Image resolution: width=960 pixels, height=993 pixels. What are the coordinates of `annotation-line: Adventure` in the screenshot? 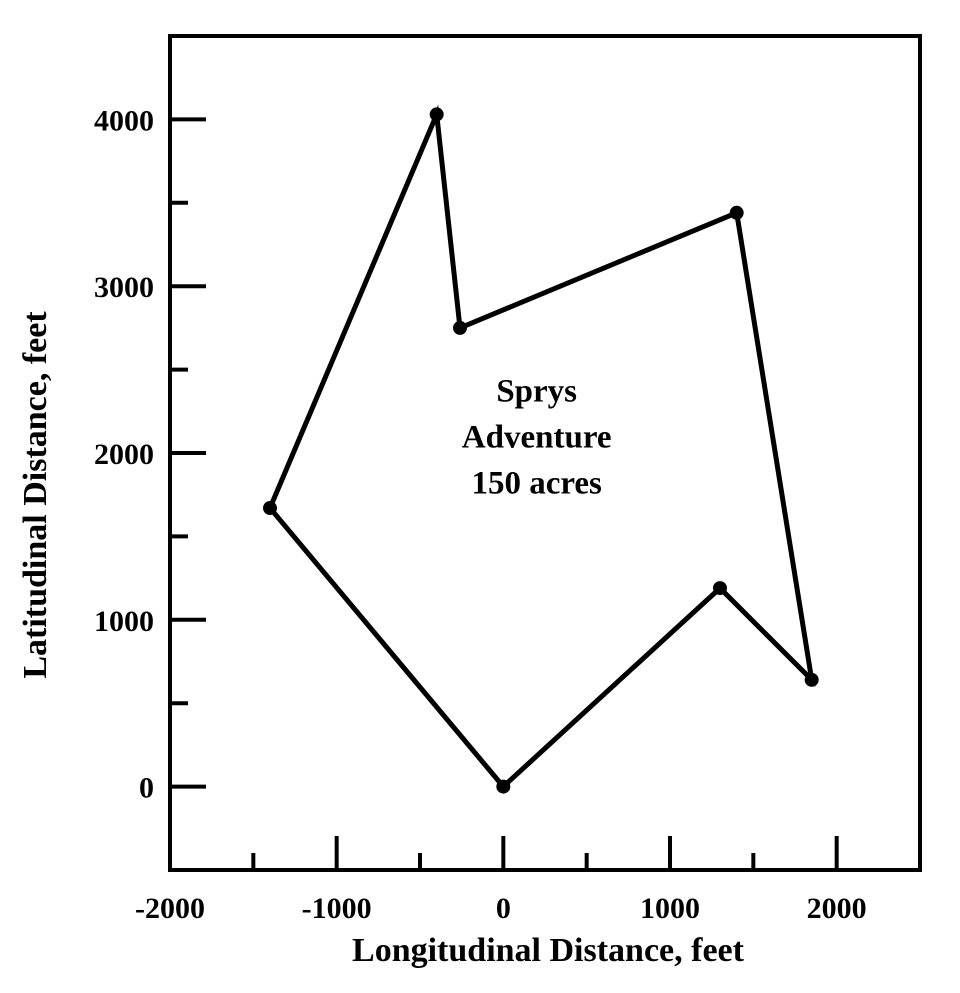 It's located at (537, 437).